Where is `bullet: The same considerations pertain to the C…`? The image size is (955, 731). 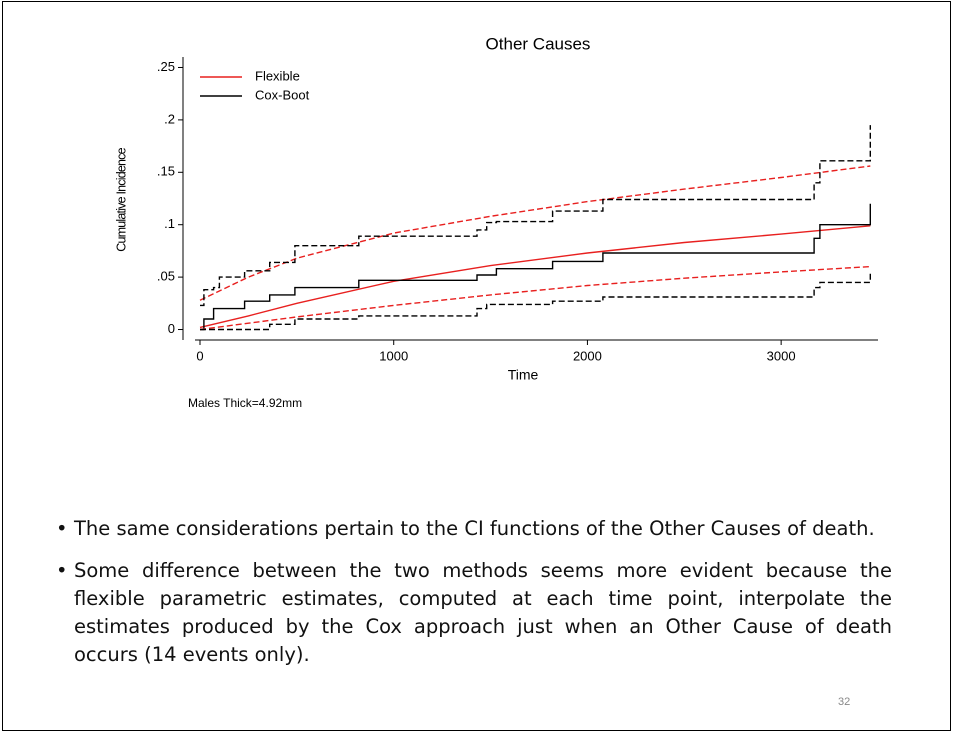
bullet: The same considerations pertain to the C… is located at coordinates (474, 529).